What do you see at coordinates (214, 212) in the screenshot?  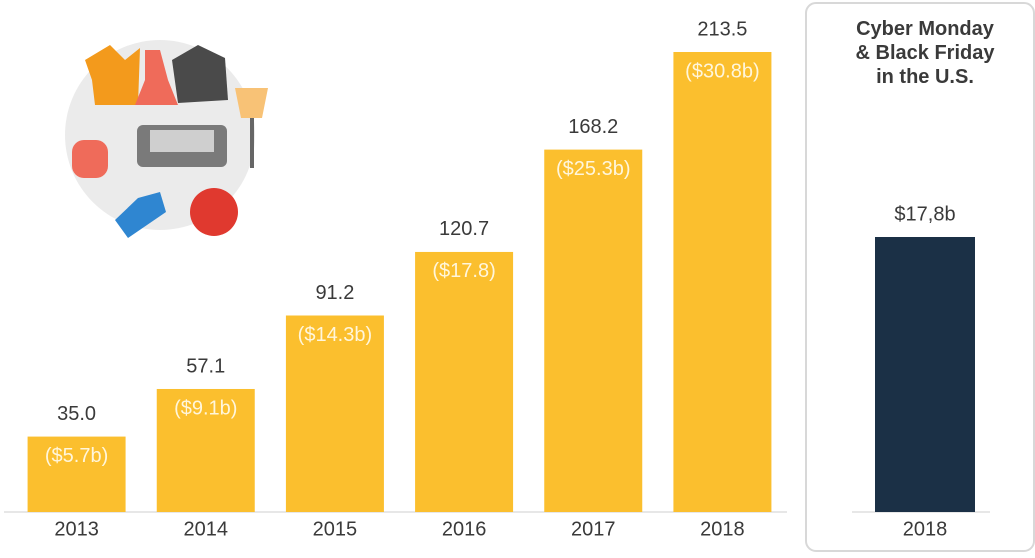 I see `price-badge` at bounding box center [214, 212].